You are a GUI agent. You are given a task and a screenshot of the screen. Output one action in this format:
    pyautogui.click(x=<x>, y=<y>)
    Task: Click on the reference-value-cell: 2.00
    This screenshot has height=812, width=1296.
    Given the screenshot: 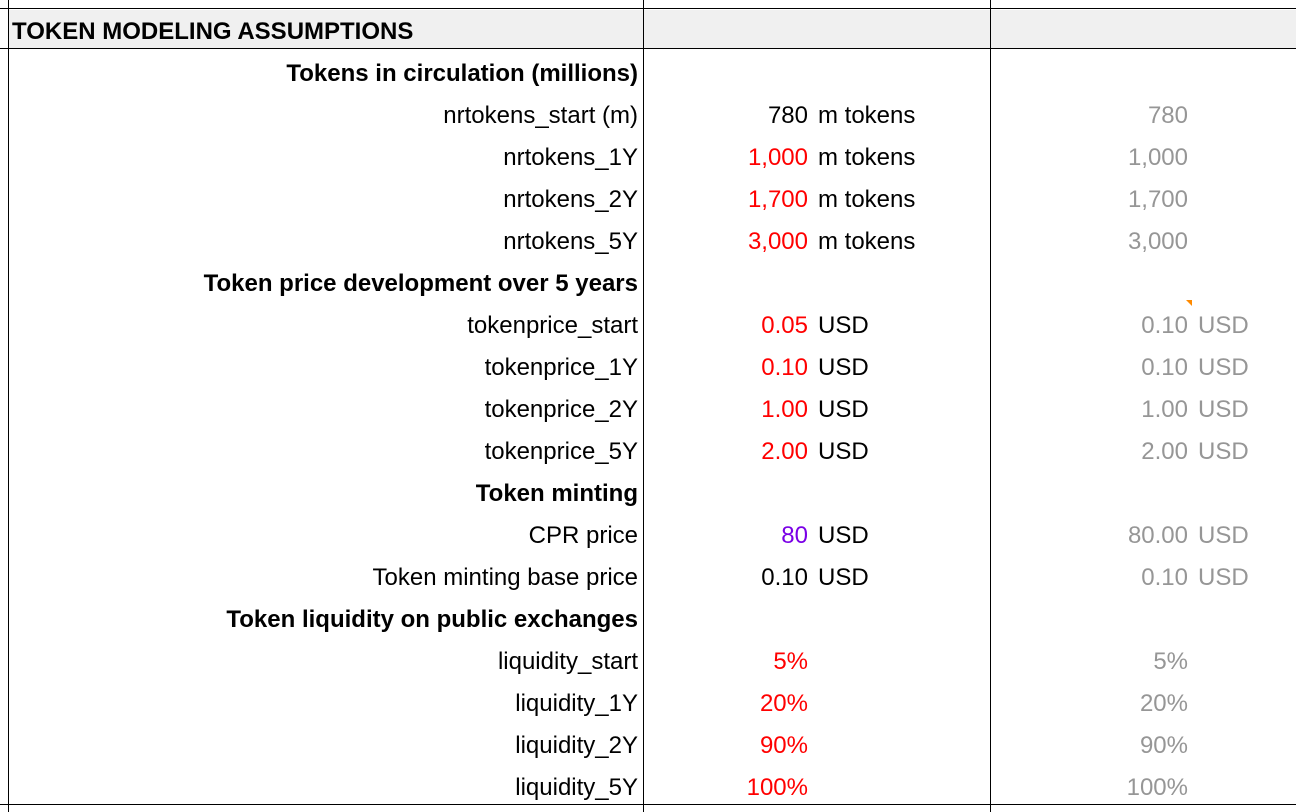 What is the action you would take?
    pyautogui.click(x=1164, y=451)
    